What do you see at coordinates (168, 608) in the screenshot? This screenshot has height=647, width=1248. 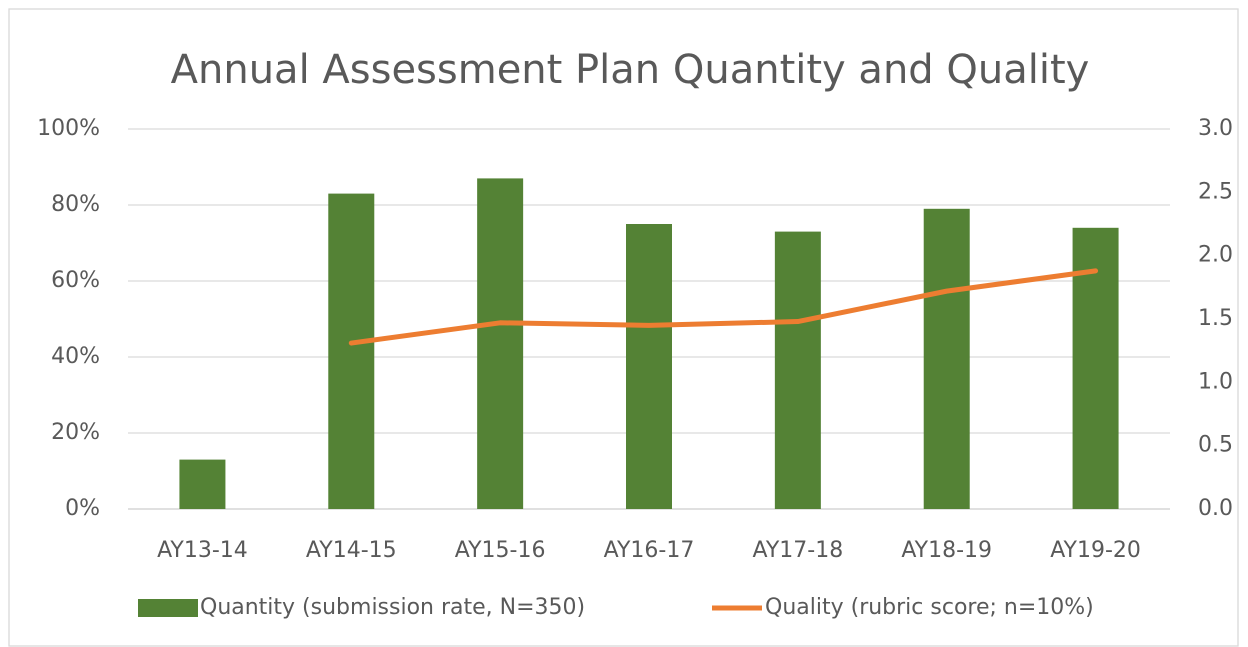 I see `legend-swatch` at bounding box center [168, 608].